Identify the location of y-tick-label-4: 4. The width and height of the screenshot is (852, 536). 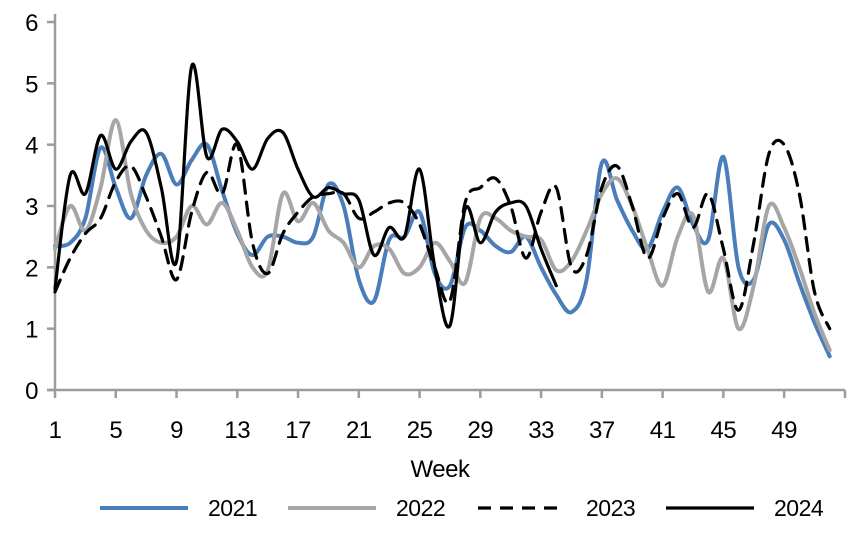
(31, 146).